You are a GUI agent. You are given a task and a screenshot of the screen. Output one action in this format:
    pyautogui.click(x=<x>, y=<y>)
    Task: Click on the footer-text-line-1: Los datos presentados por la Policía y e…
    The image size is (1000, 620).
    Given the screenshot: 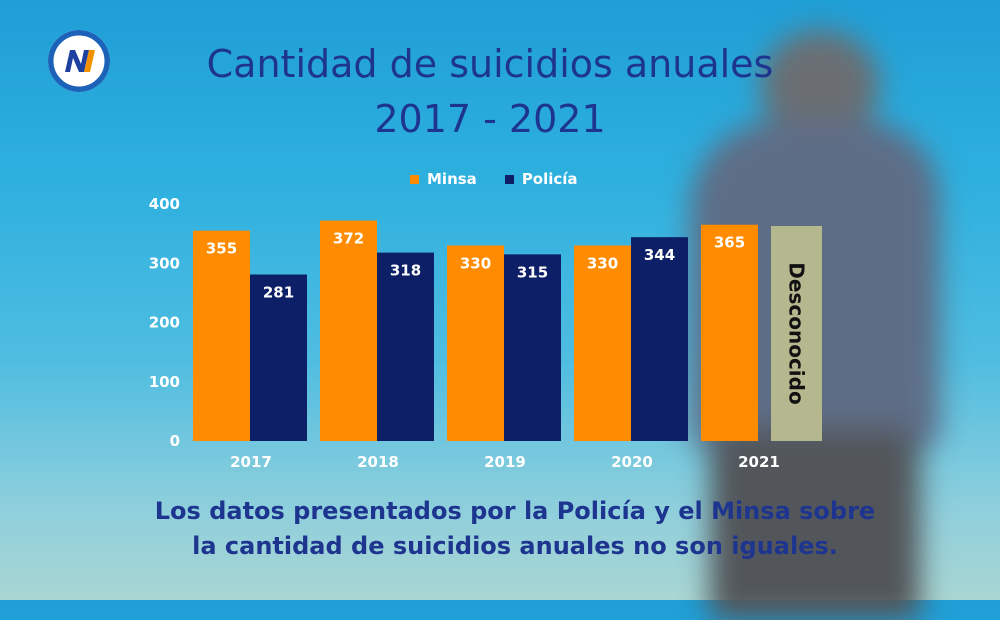 What is the action you would take?
    pyautogui.click(x=515, y=511)
    